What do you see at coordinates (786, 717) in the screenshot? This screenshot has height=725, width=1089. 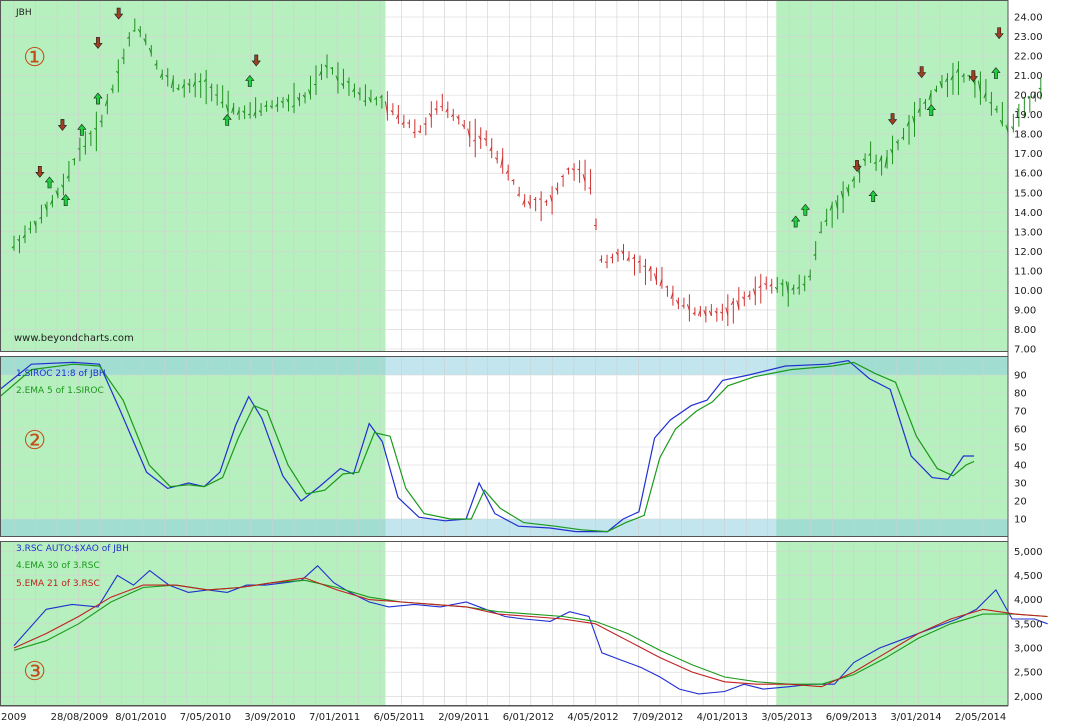 I see `x-tick-label: 3/05/2013` at bounding box center [786, 717].